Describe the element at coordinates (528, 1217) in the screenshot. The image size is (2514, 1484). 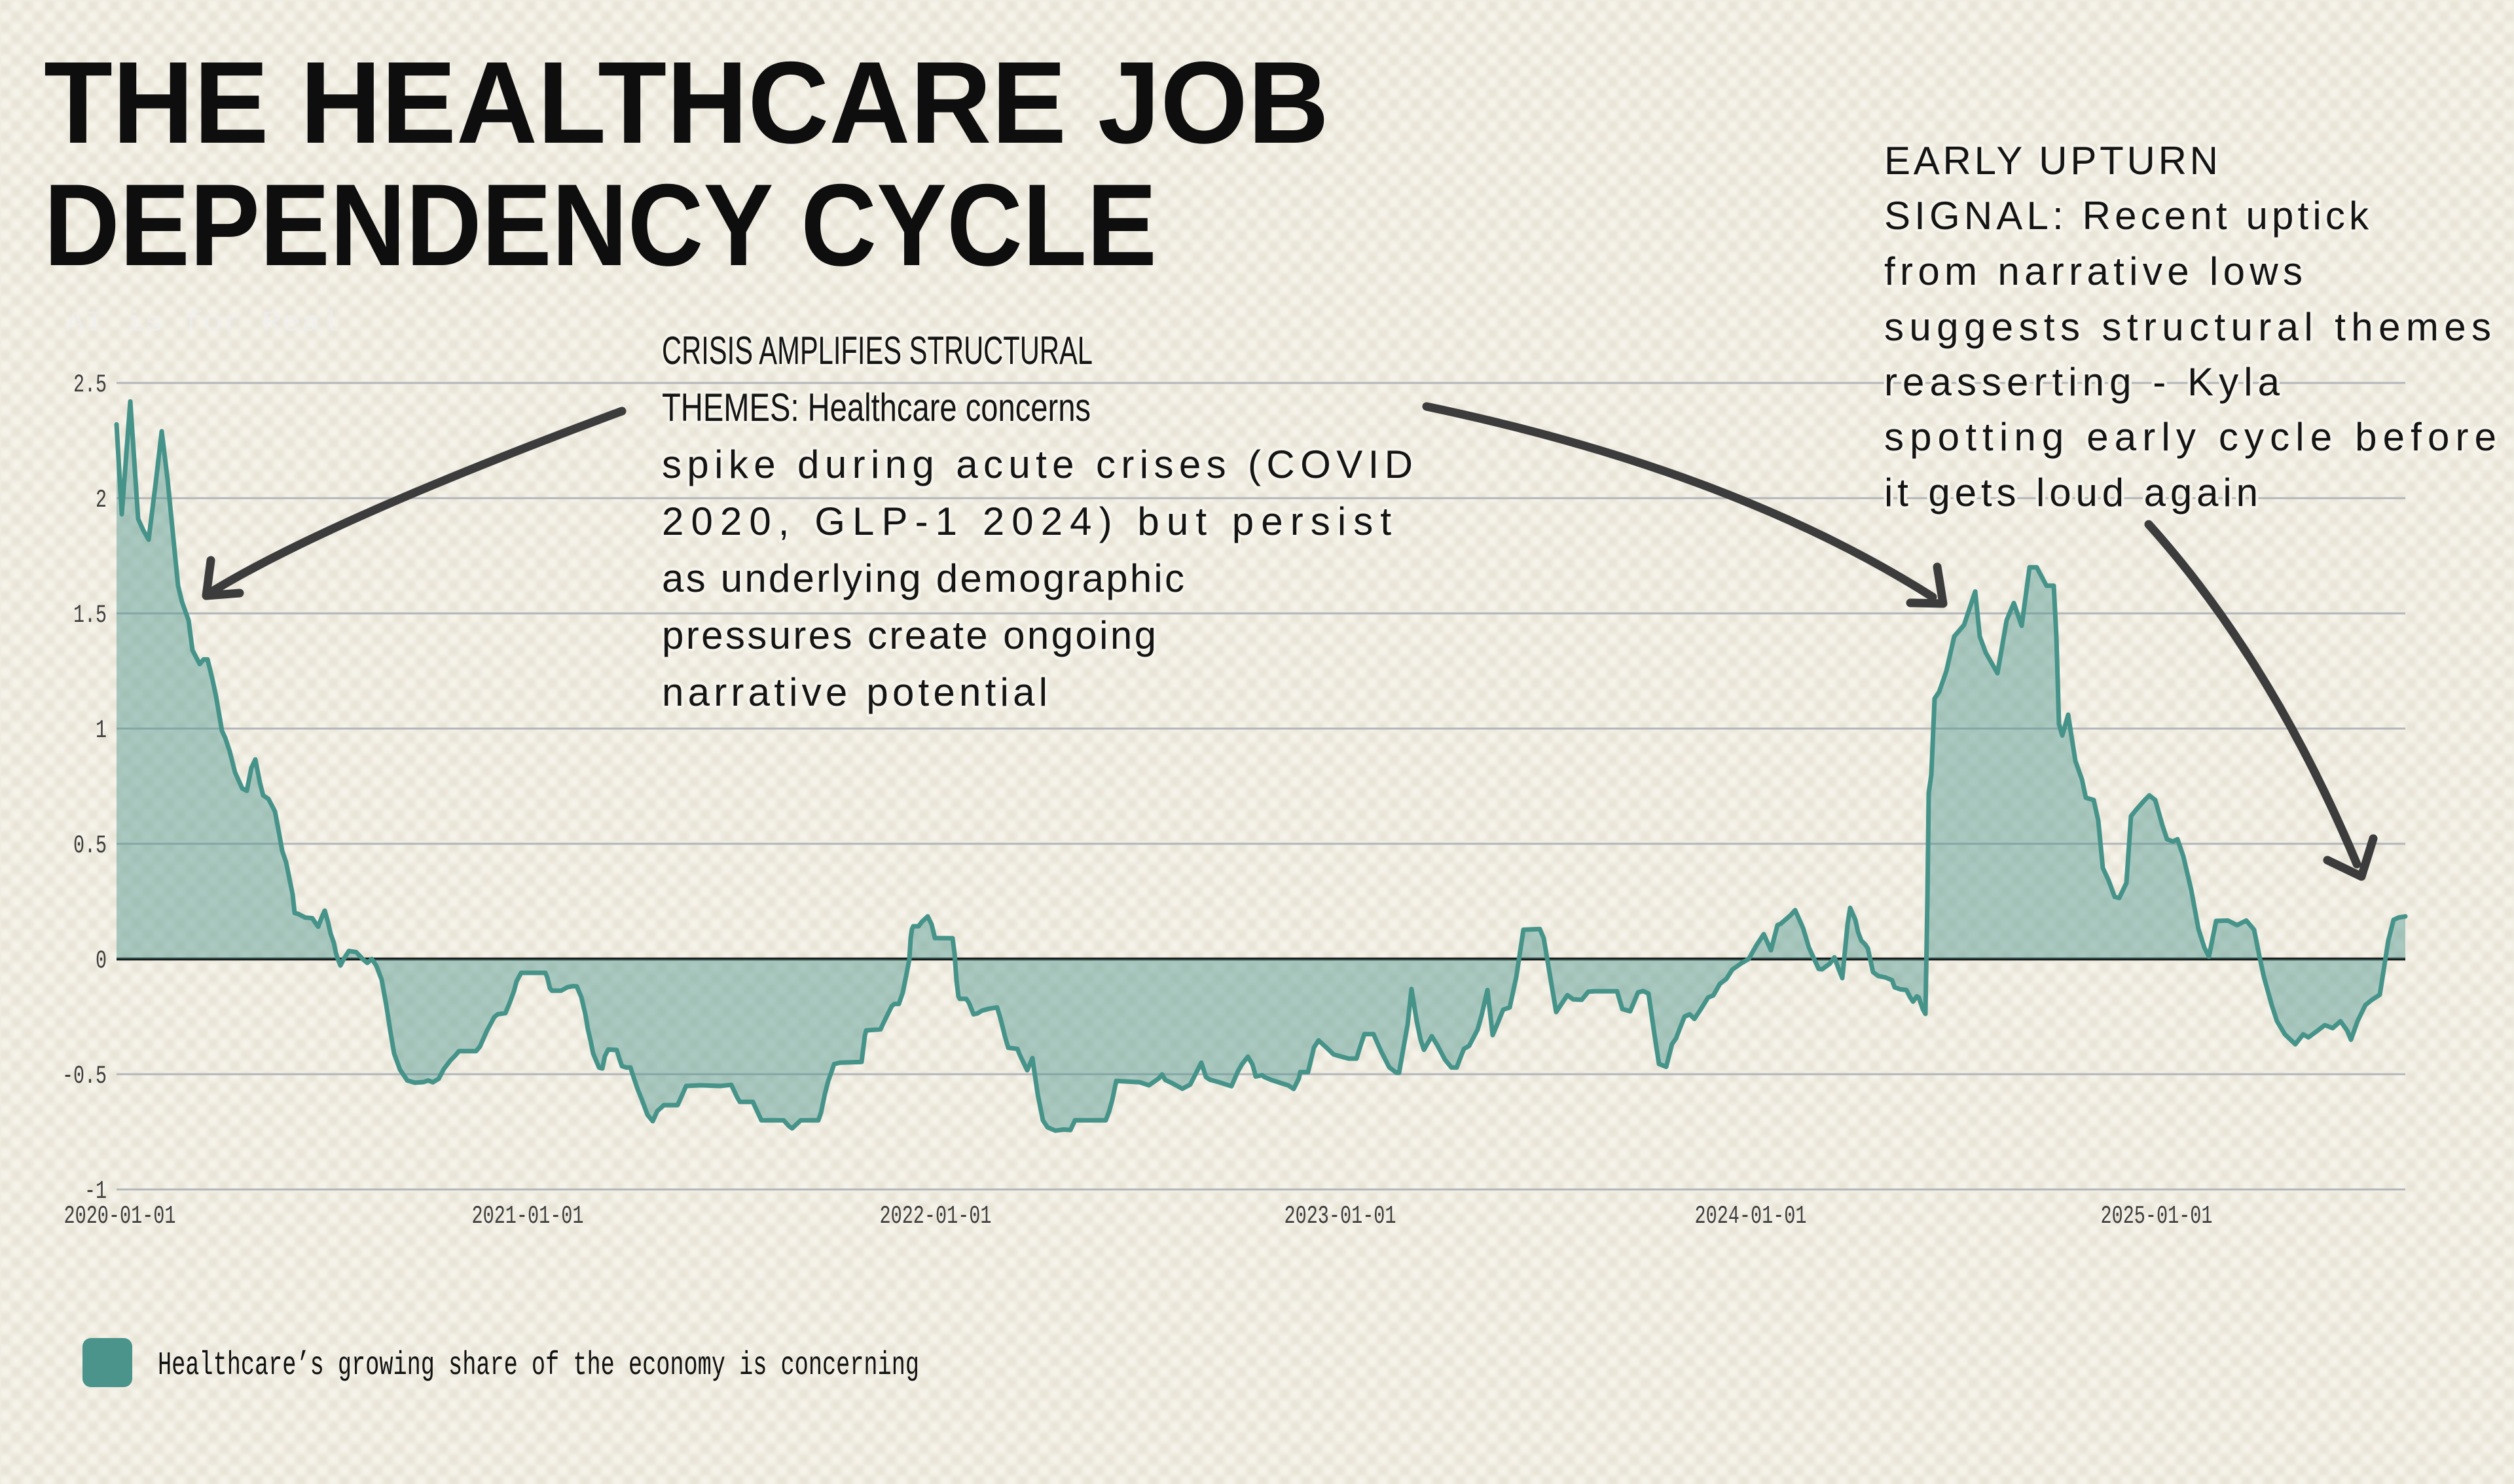
I see `svg-text: 2021-01-01` at that location.